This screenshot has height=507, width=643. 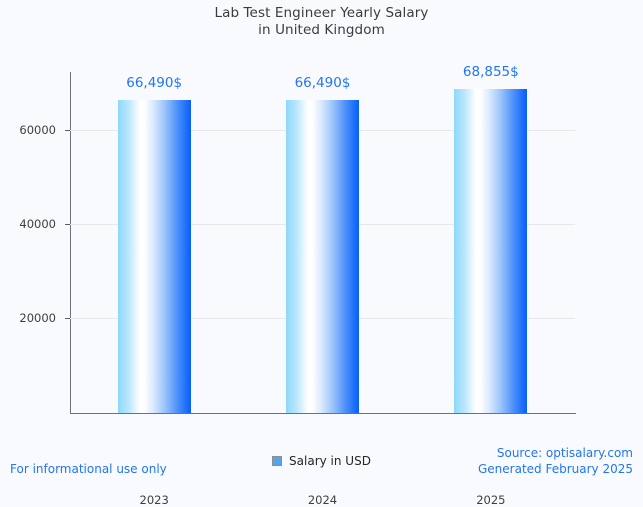 I want to click on y-axis-spine, so click(x=70, y=243).